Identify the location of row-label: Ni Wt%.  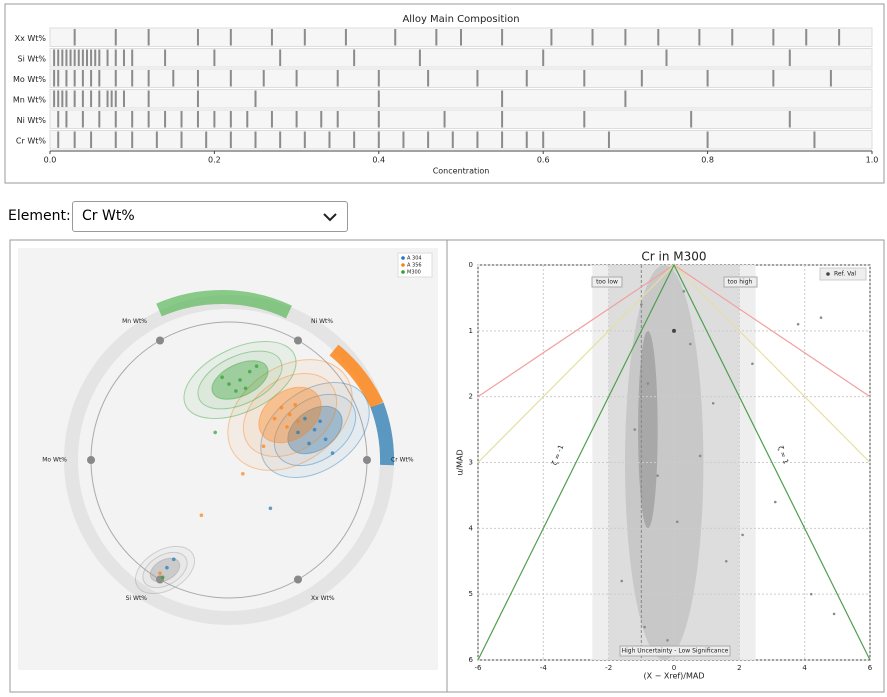
(32, 120).